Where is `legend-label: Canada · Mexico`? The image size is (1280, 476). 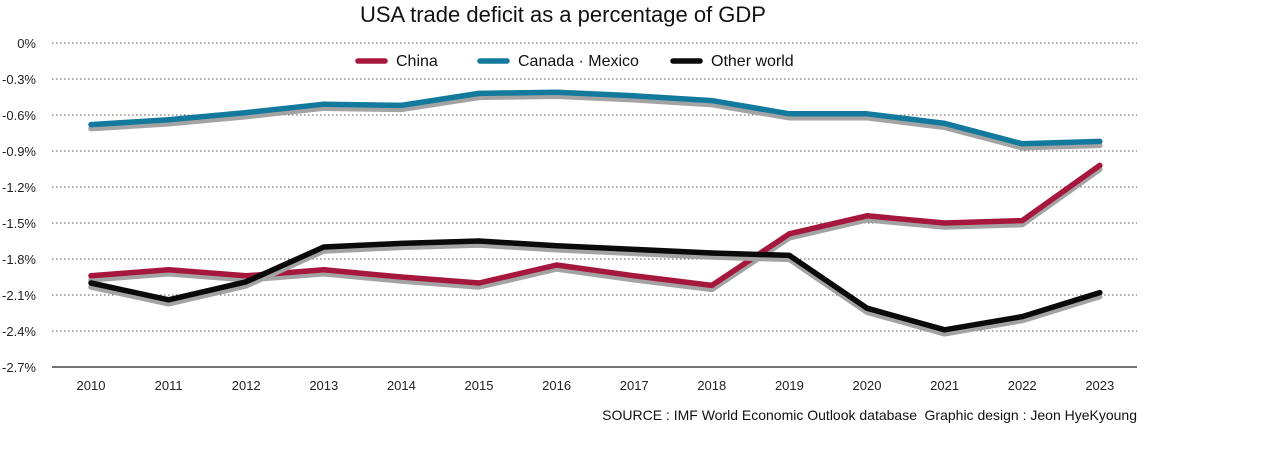
legend-label: Canada · Mexico is located at coordinates (578, 61).